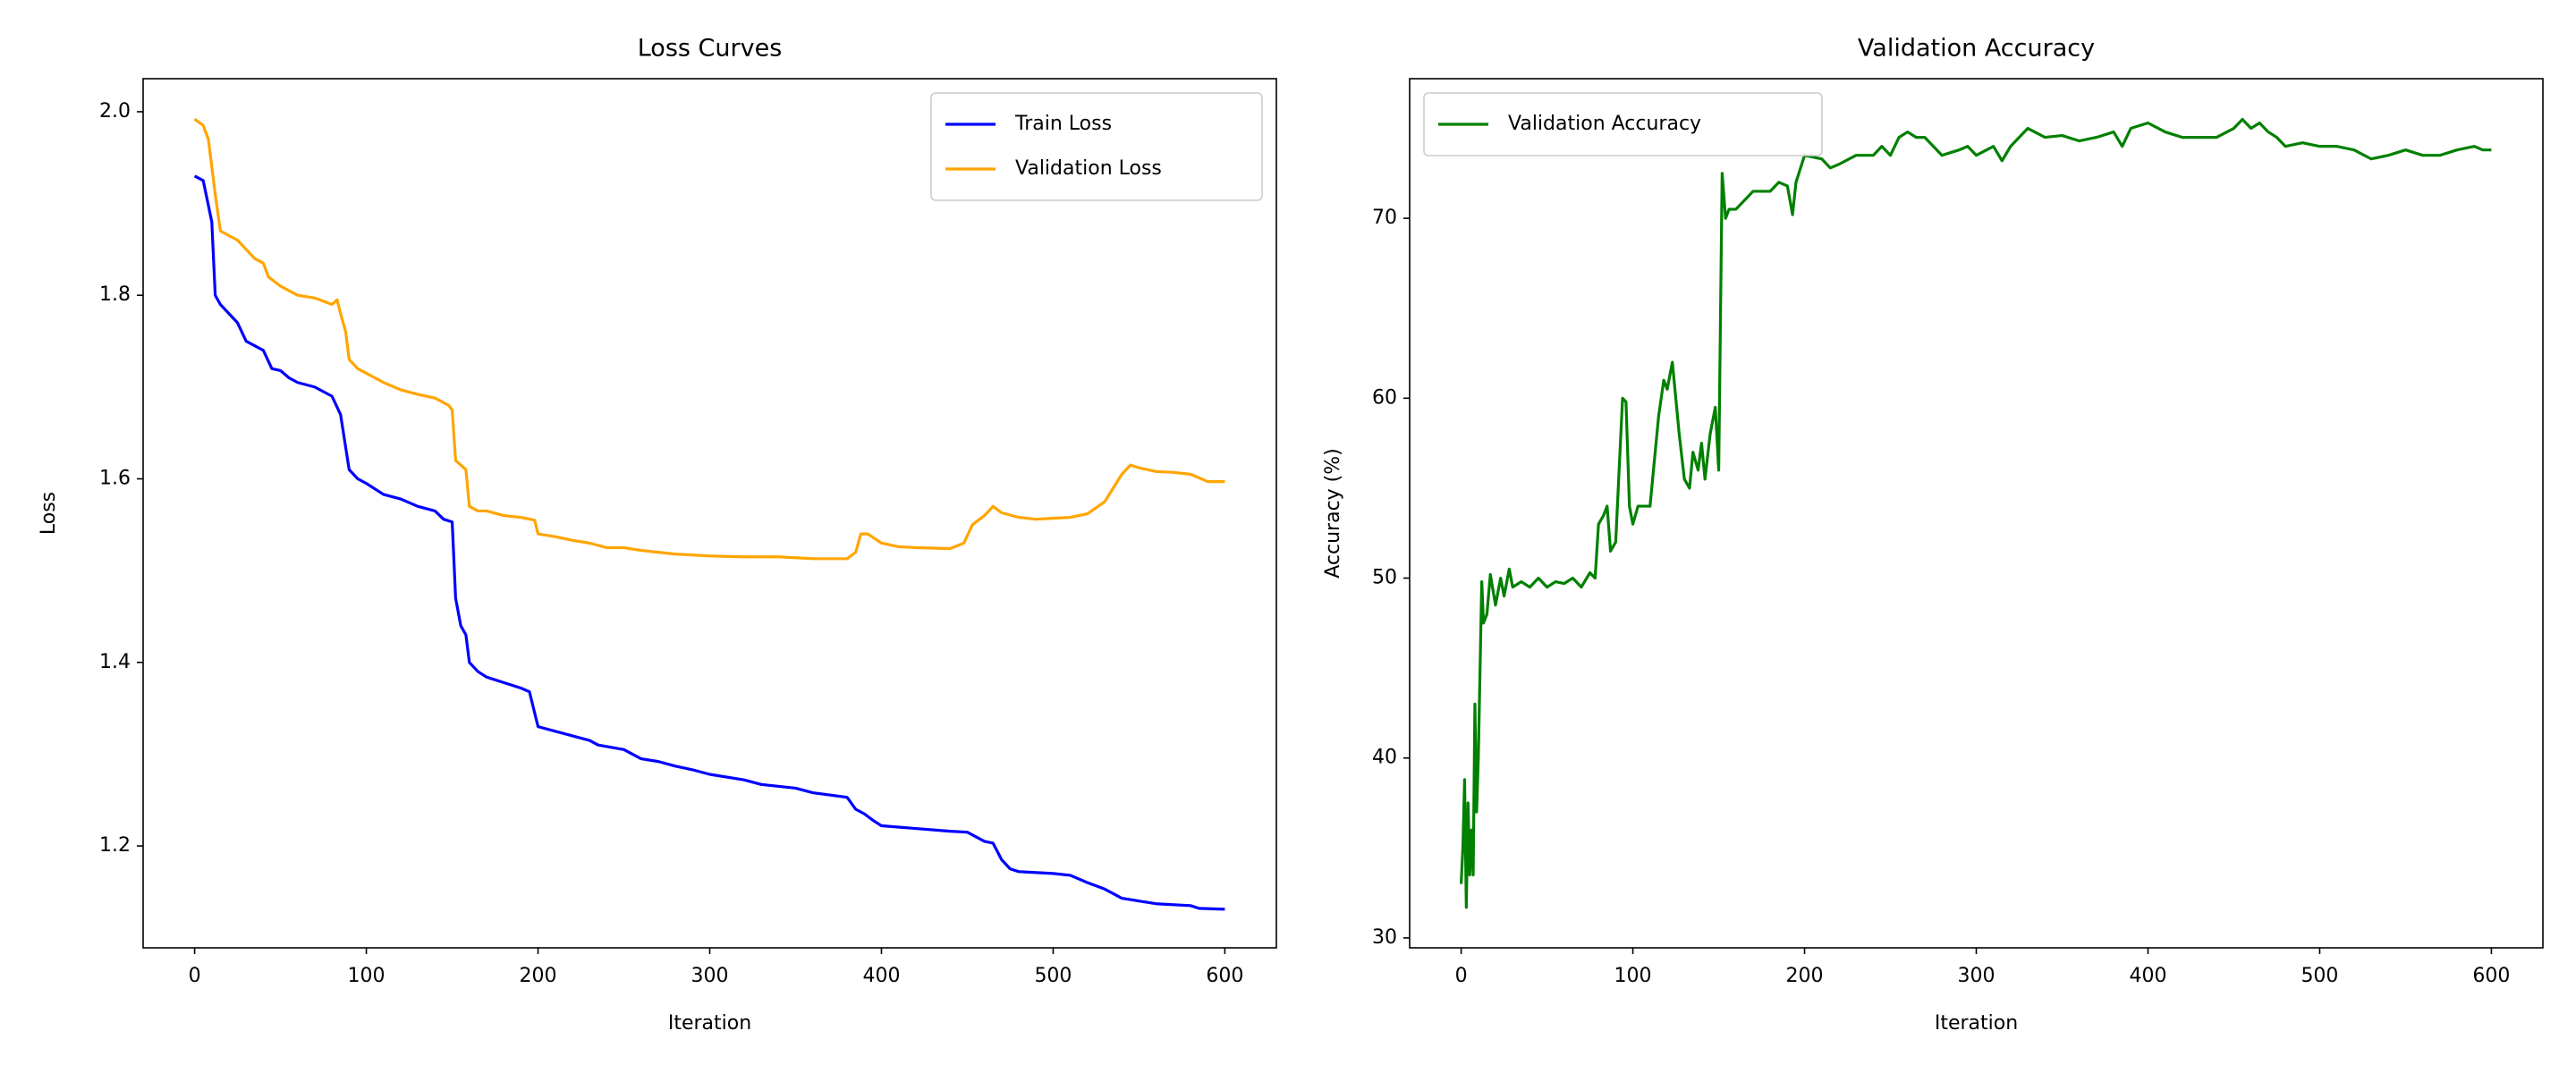  What do you see at coordinates (1384, 758) in the screenshot?
I see `y-tick-label: 40` at bounding box center [1384, 758].